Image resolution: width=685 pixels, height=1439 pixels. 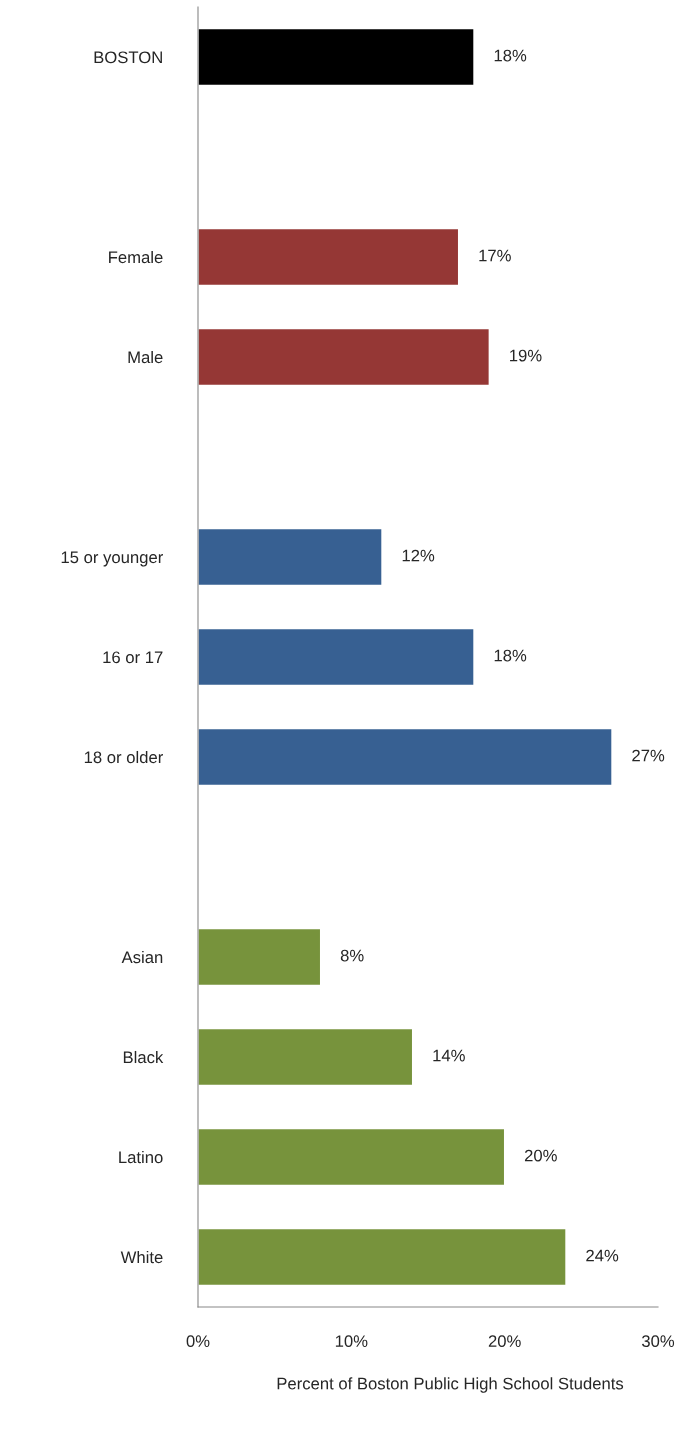 I want to click on data-label: 27%, so click(x=648, y=755).